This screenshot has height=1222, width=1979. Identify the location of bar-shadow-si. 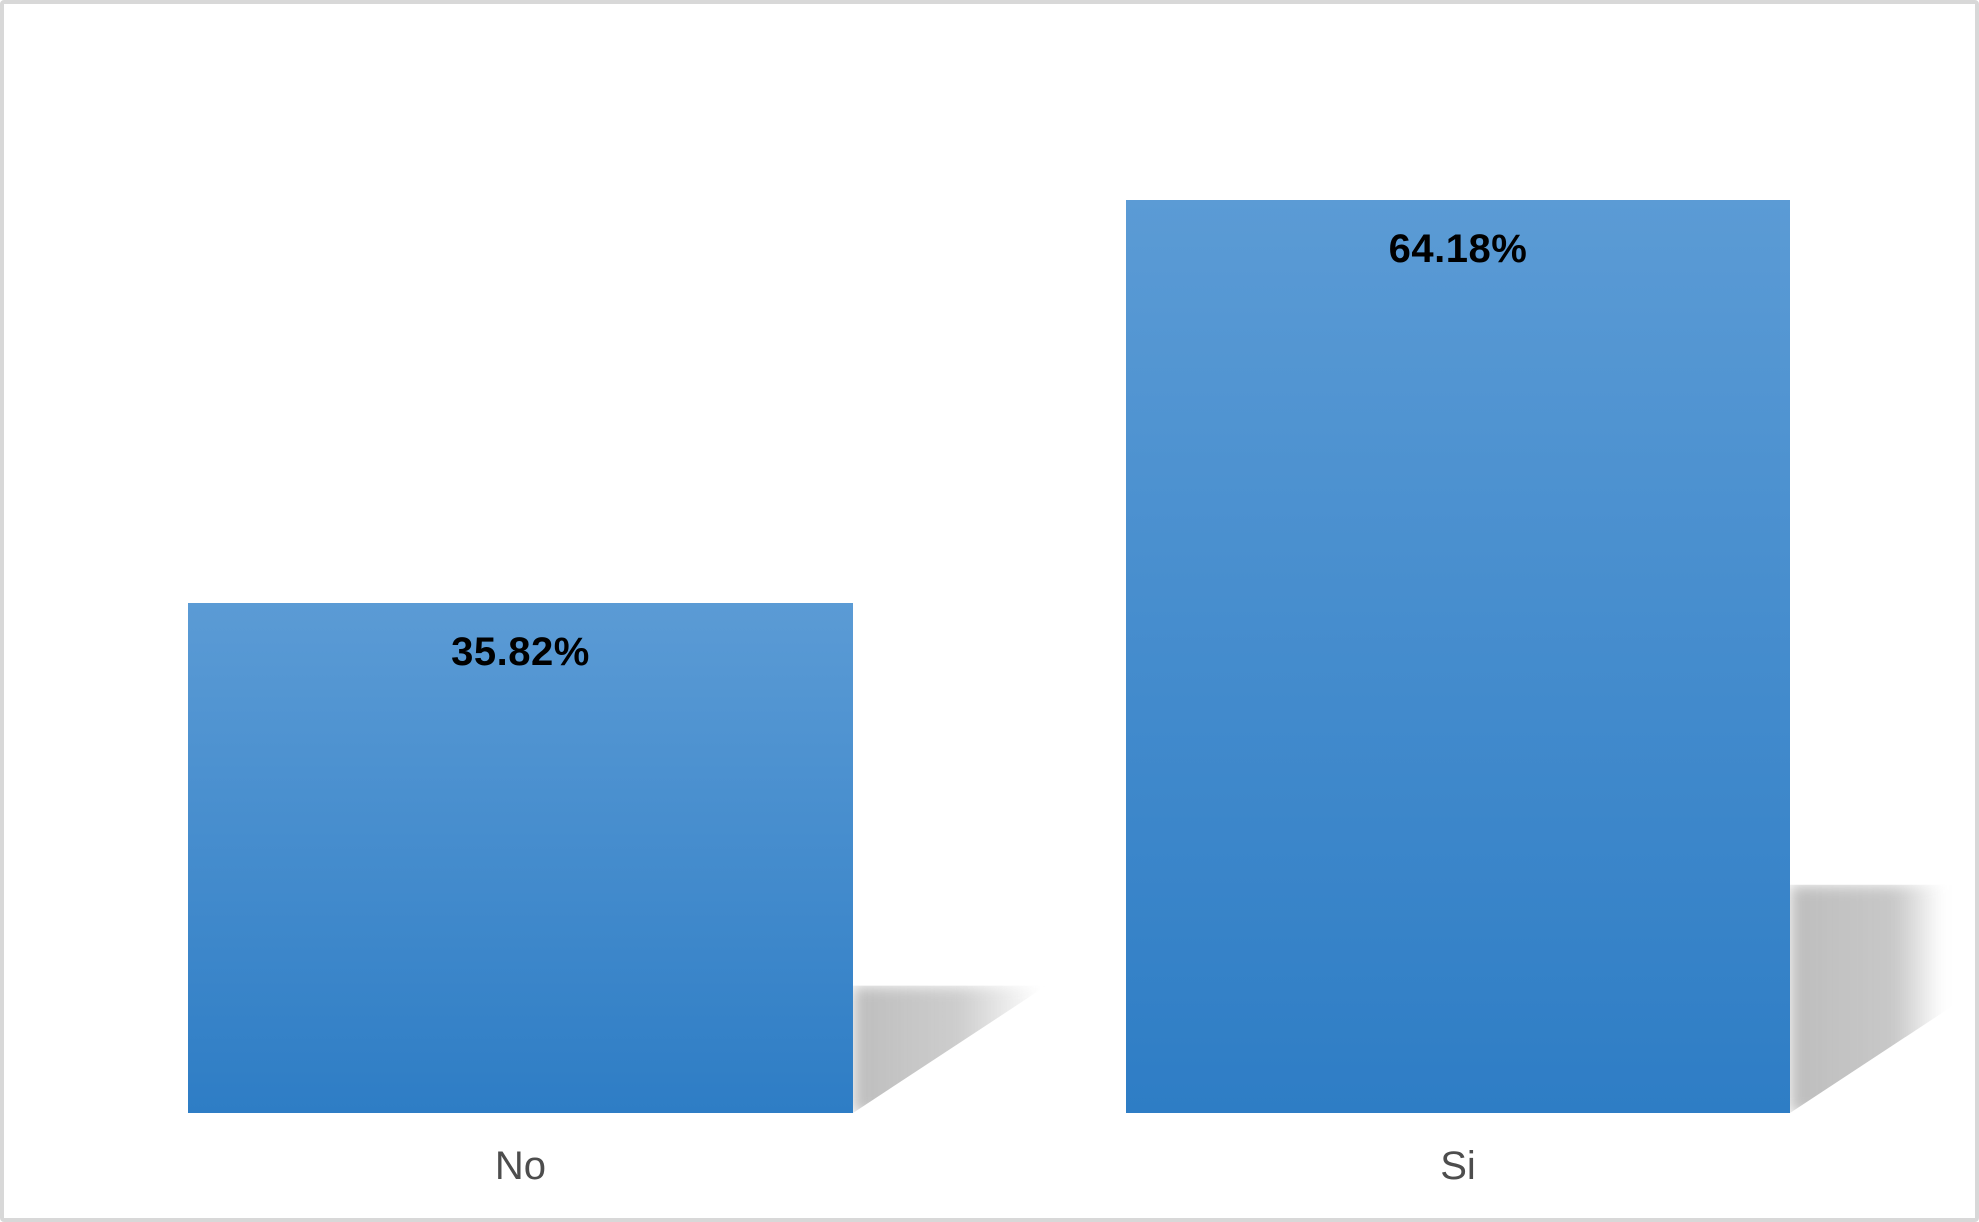
(1882, 998).